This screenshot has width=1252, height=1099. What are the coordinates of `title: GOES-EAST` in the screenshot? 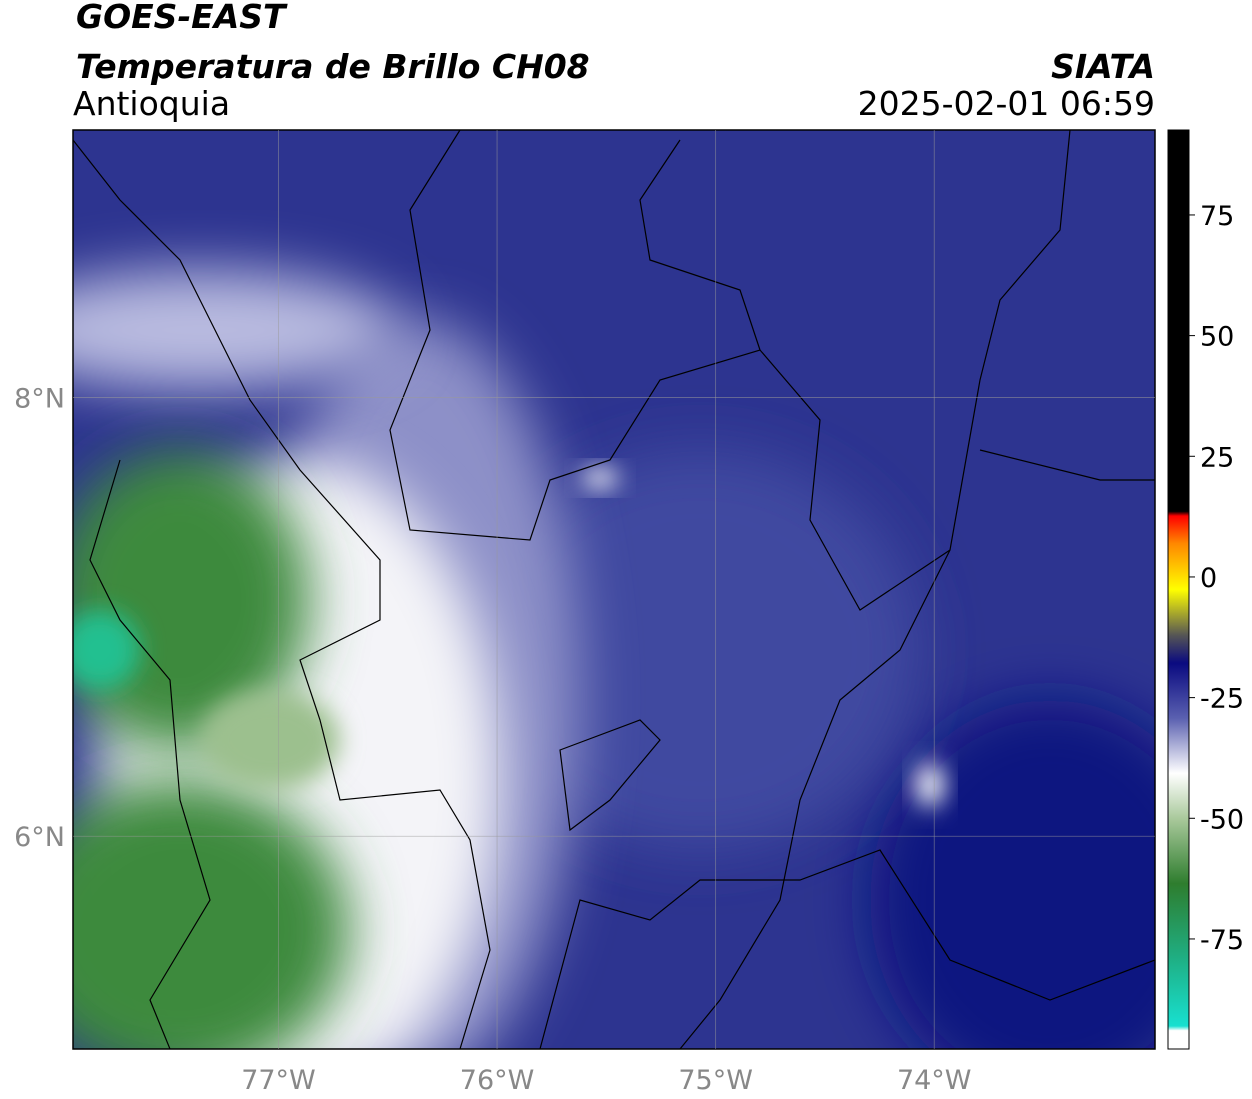 It's located at (182, 18).